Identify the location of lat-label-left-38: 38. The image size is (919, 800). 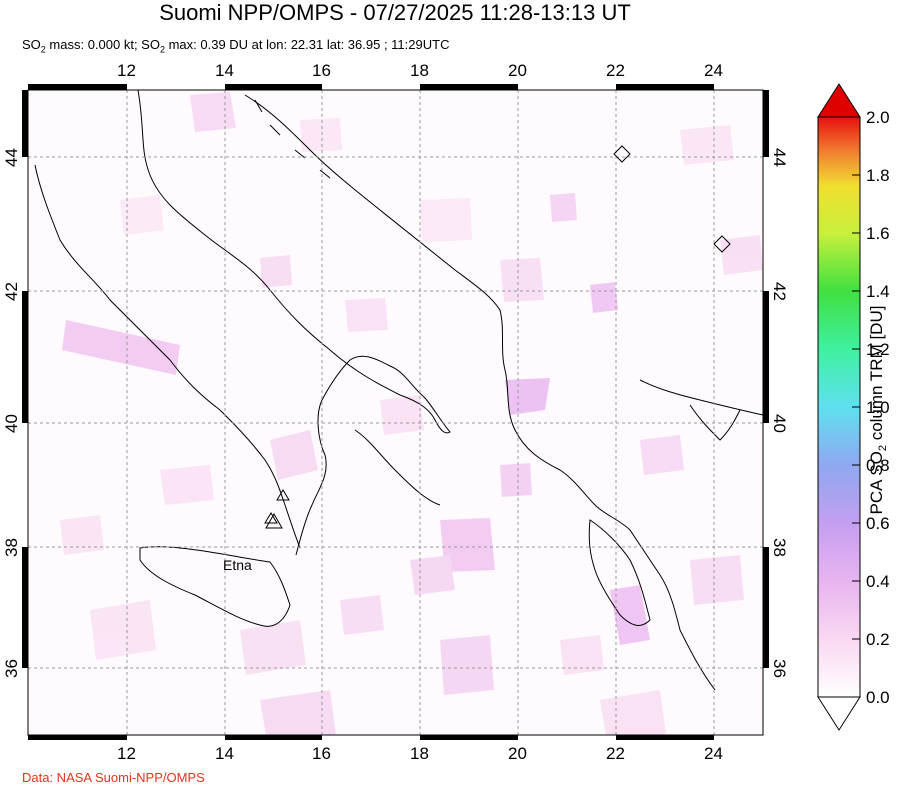
(11, 547).